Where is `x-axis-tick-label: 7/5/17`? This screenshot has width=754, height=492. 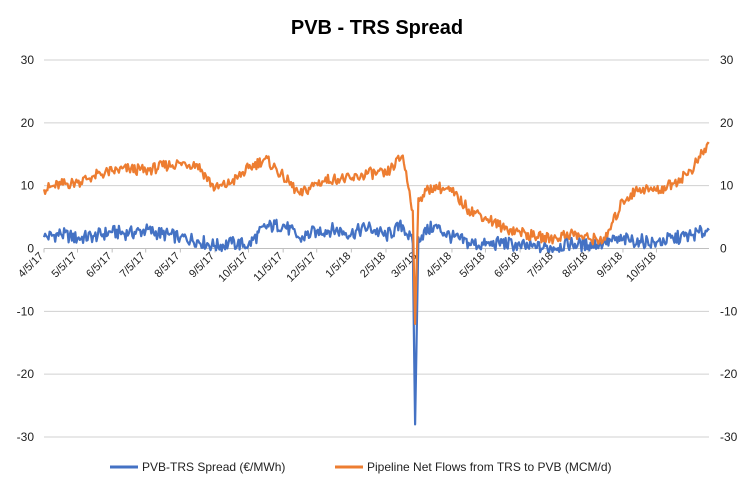
x-axis-tick-label: 7/5/17 is located at coordinates (133, 265).